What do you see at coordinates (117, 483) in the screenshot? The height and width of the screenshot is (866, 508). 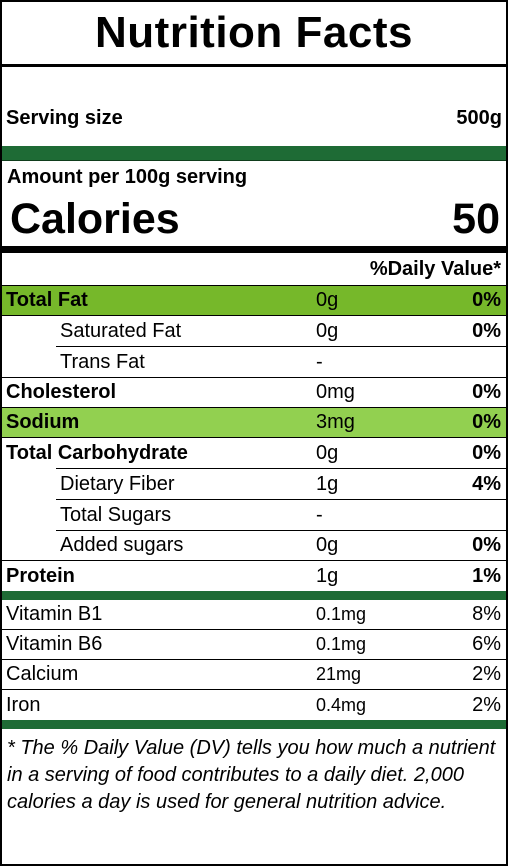 I see `nutrient-name: Dietary Fiber` at bounding box center [117, 483].